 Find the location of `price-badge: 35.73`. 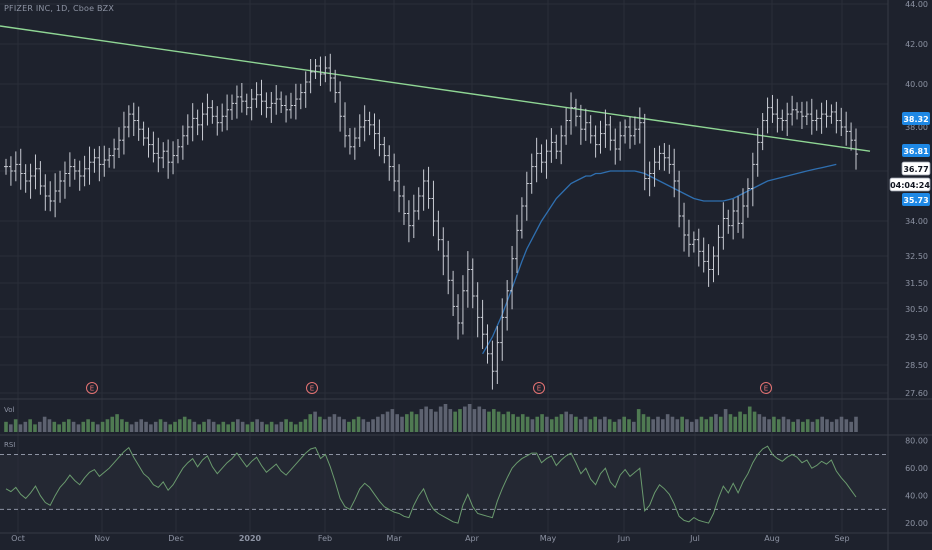

price-badge: 35.73 is located at coordinates (916, 199).